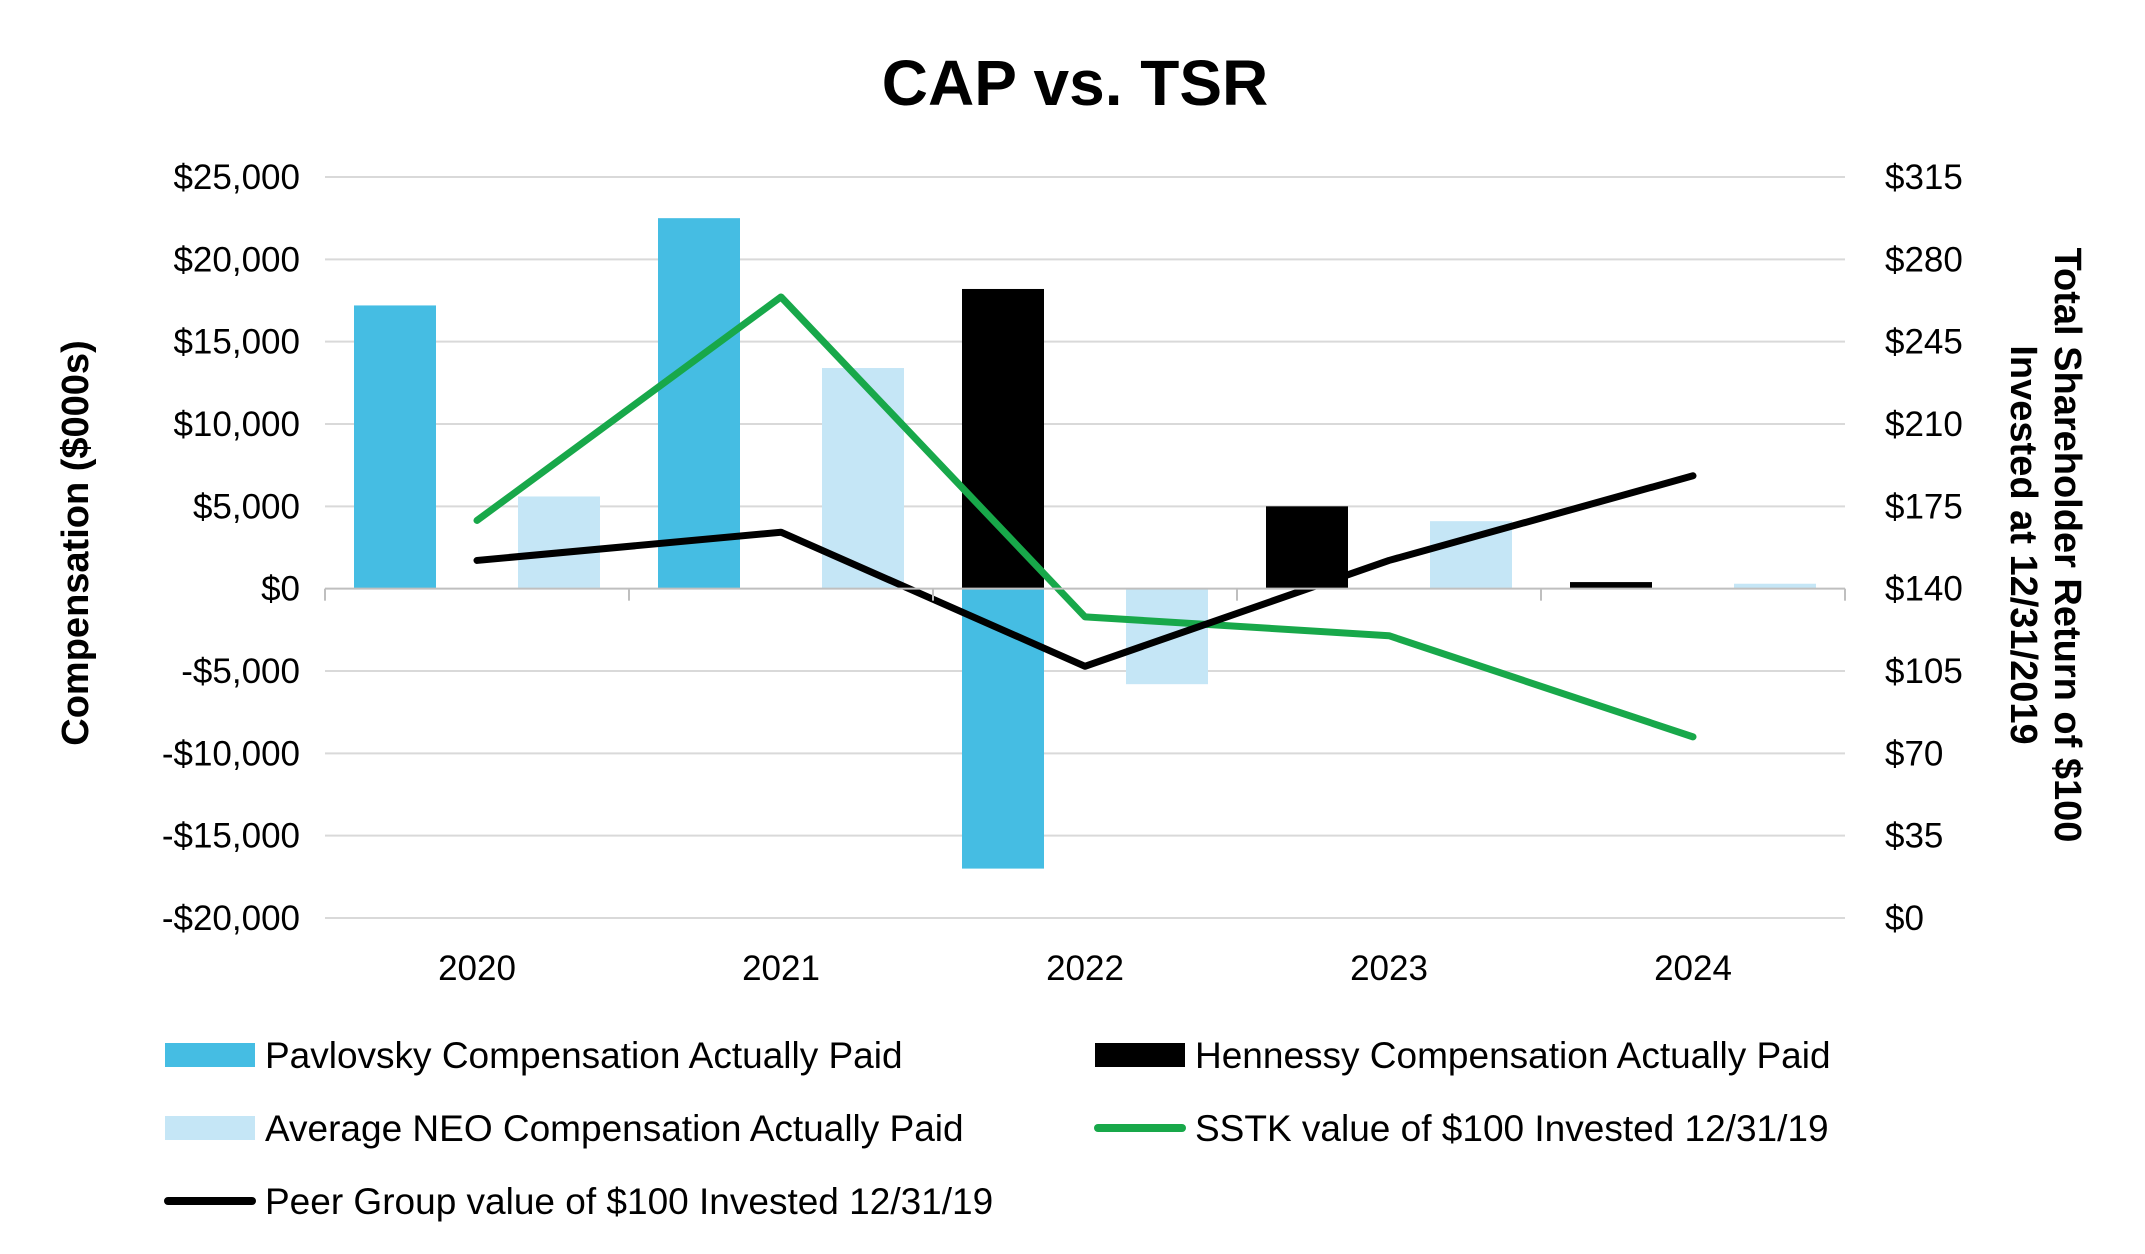 The width and height of the screenshot is (2145, 1254). Describe the element at coordinates (1513, 1055) in the screenshot. I see `legend-label: Hennessy Compensation Actually Paid` at that location.